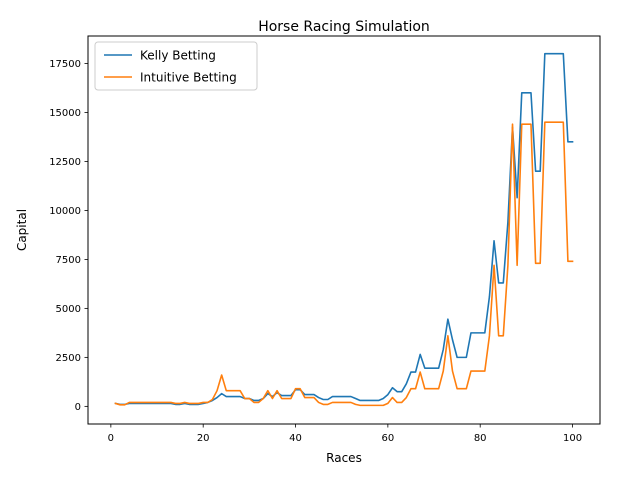 The image size is (640, 480). I want to click on legend: Kelly Betting Intuitive Betting, so click(176, 66).